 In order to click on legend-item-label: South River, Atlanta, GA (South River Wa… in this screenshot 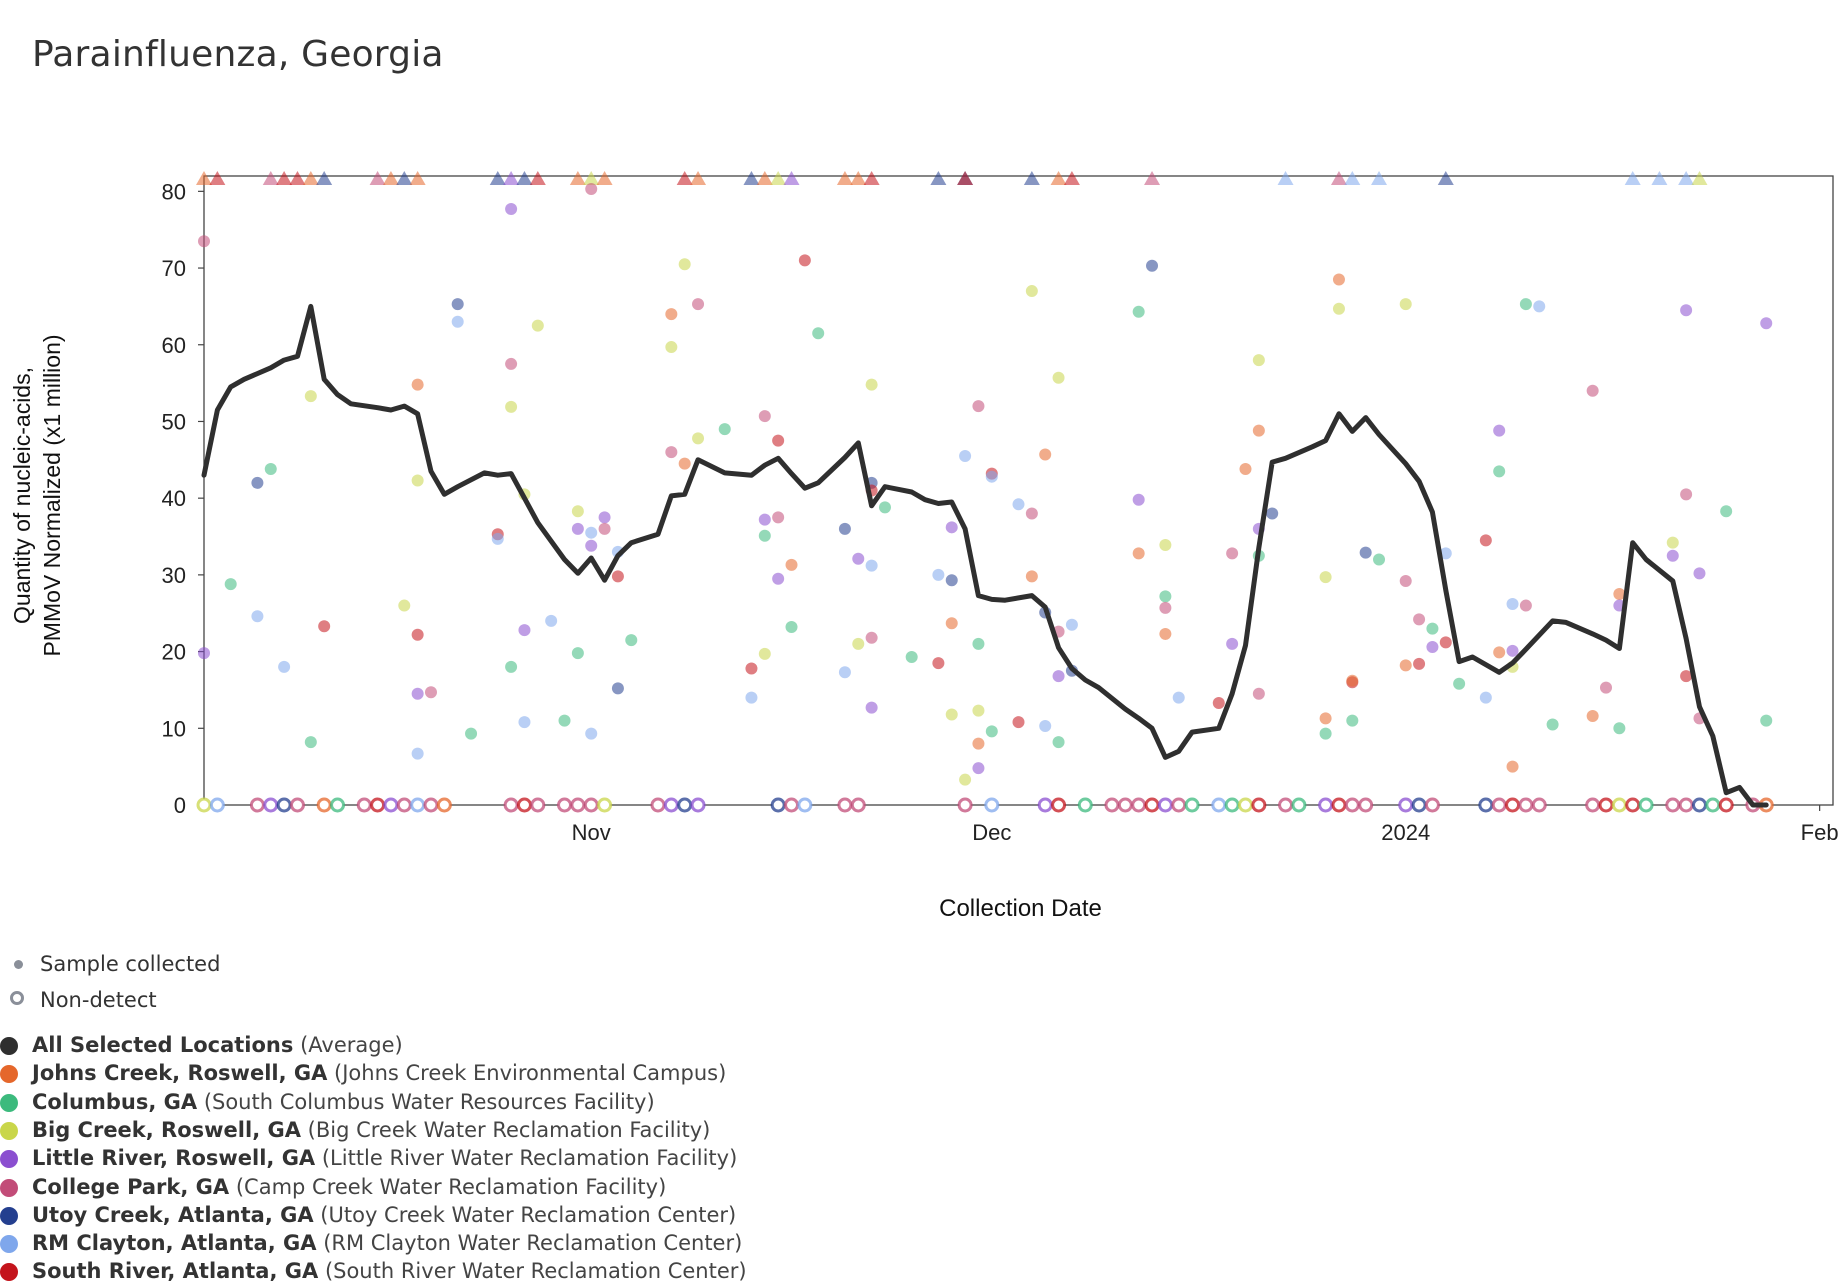, I will do `click(389, 1271)`.